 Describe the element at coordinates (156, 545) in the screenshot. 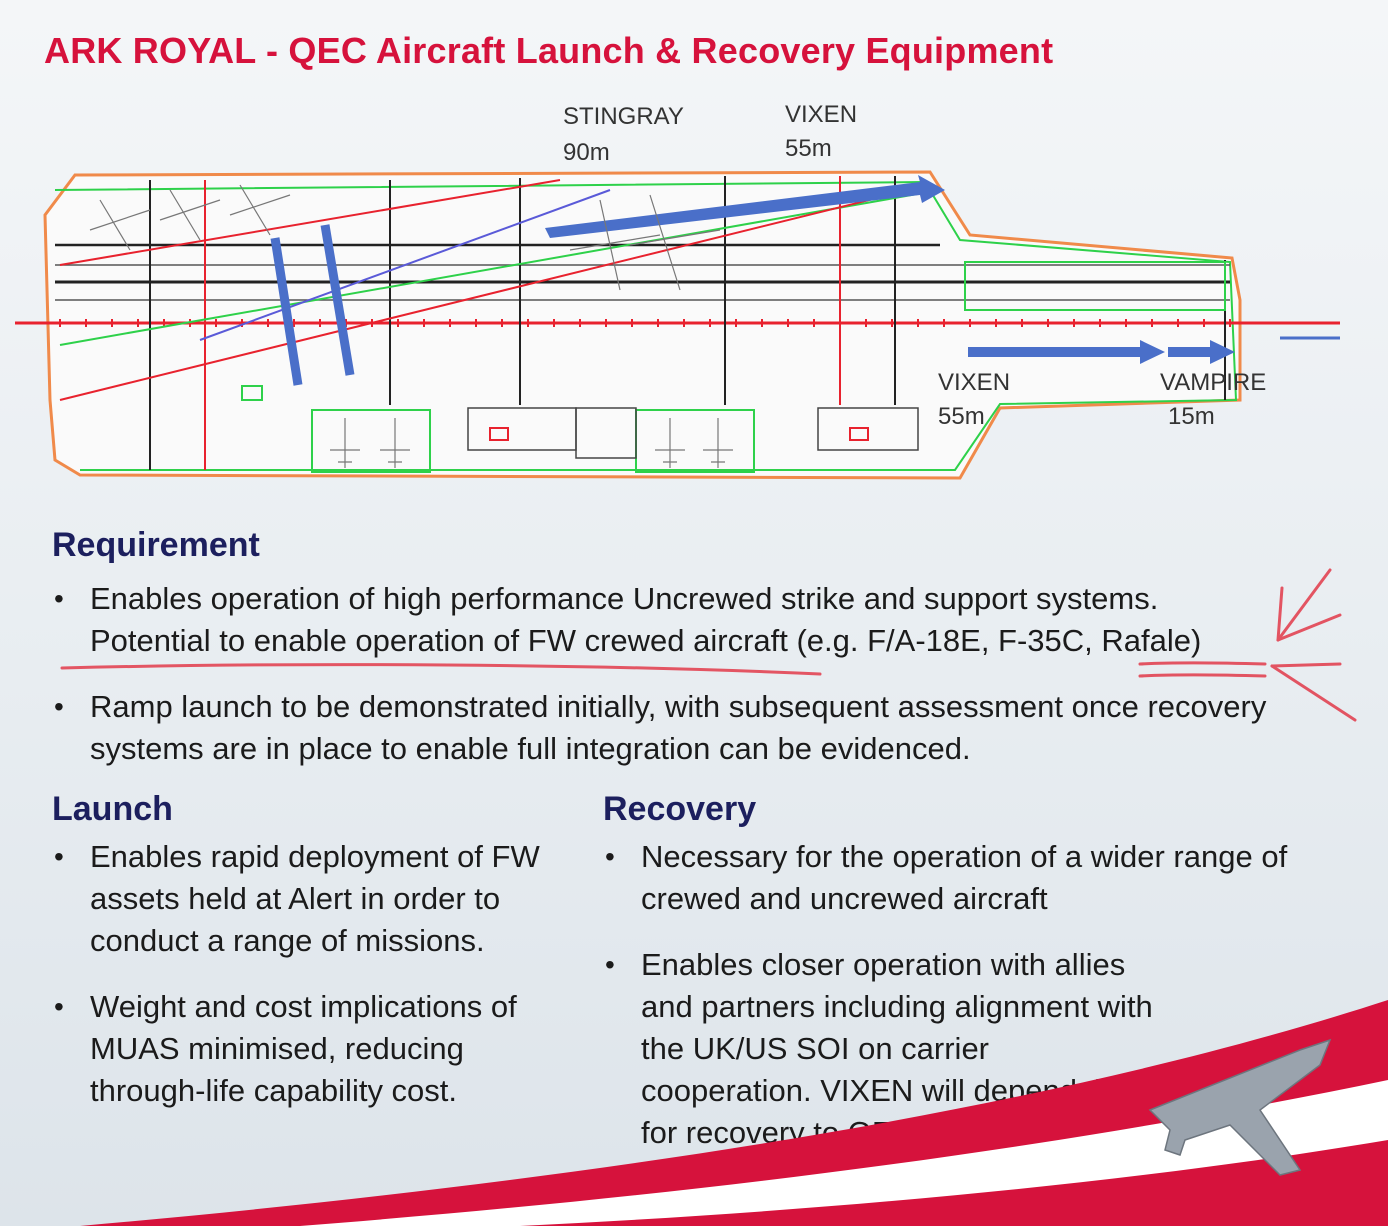

I see `requirement-heading: Requirement` at that location.